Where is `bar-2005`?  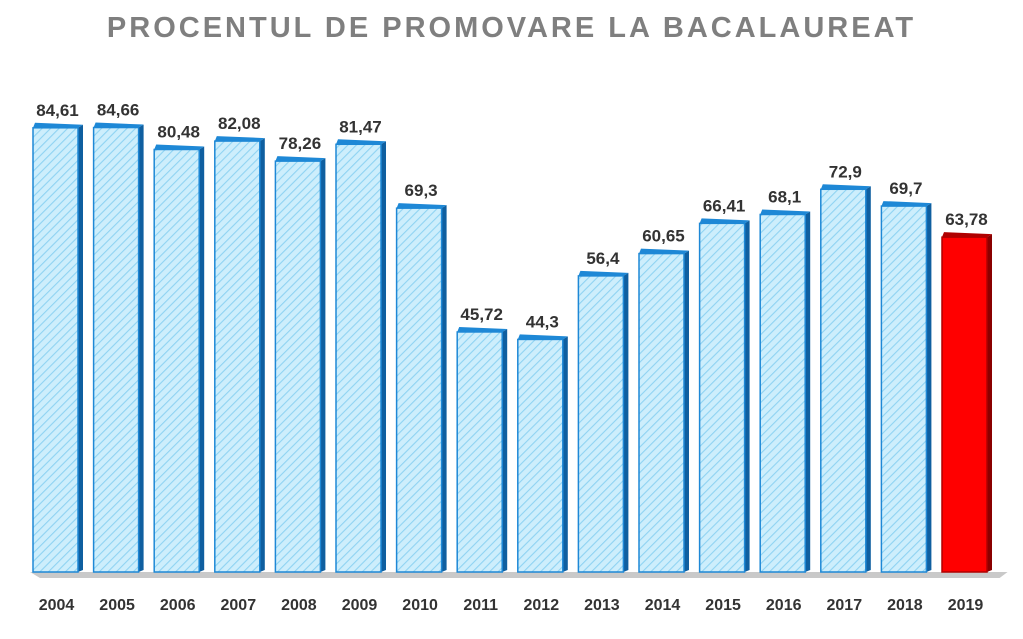 bar-2005 is located at coordinates (118, 347).